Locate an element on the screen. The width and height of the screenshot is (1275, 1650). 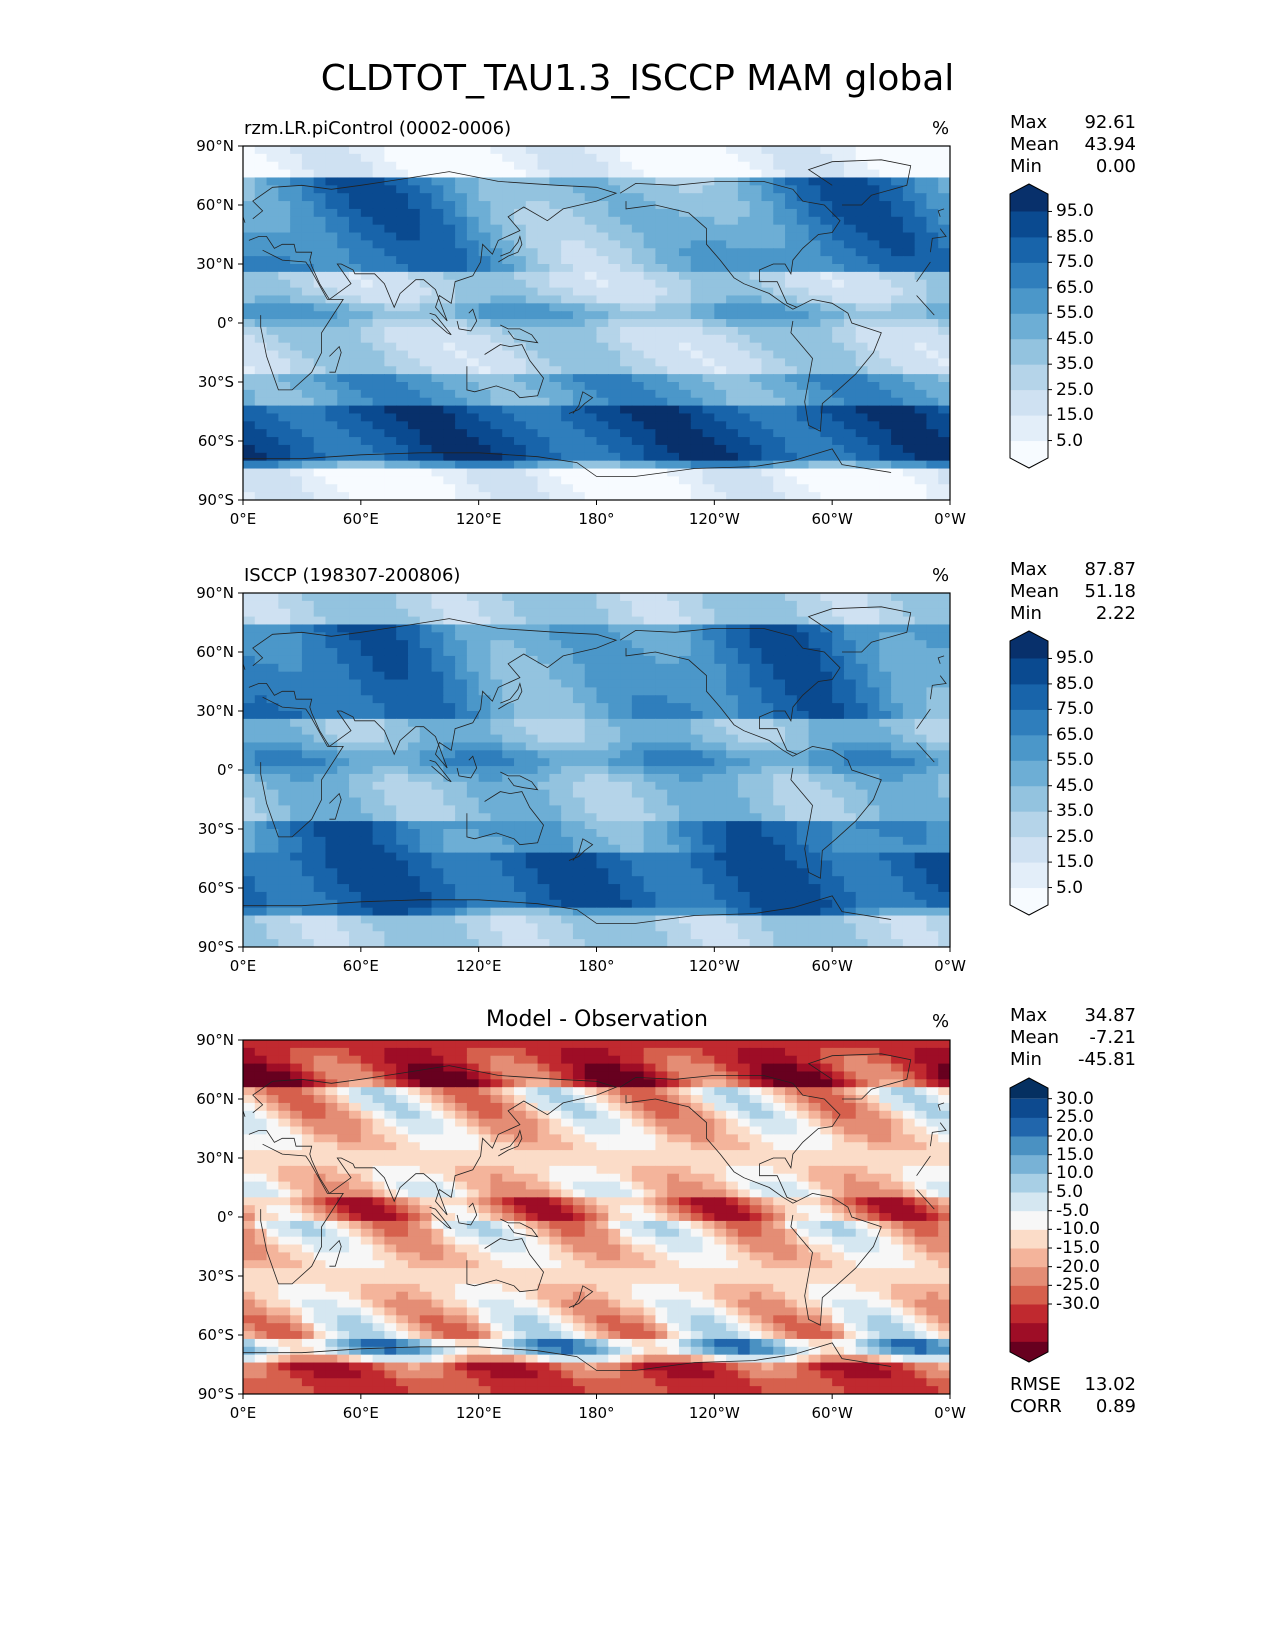
stat-corr-value: 0.89 is located at coordinates (1115, 1406).